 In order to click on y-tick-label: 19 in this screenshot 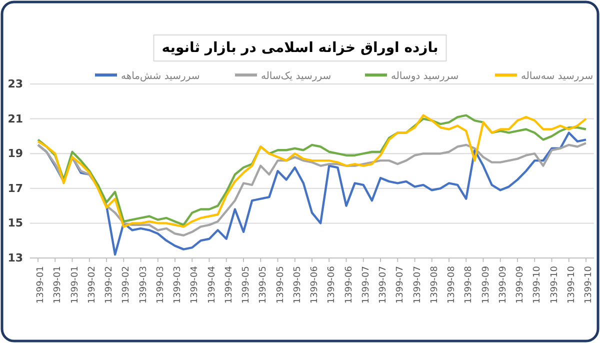, I will do `click(15, 153)`.